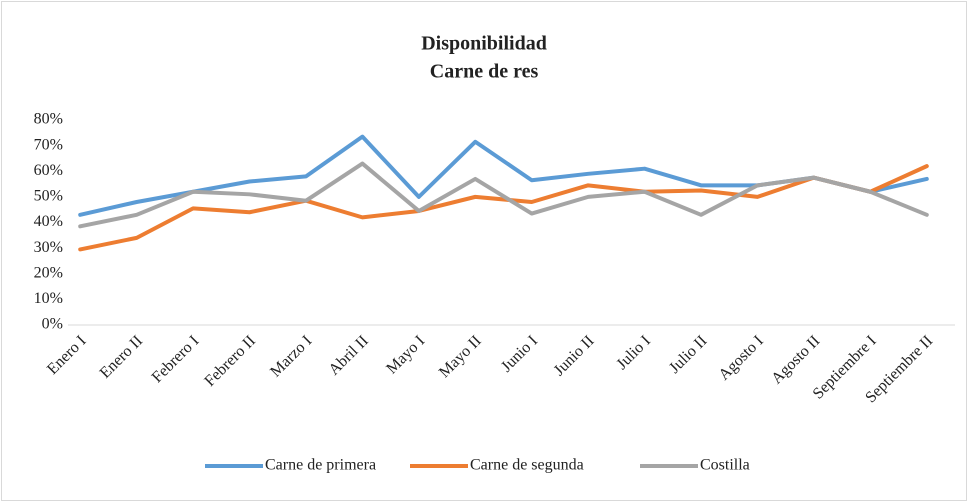 Image resolution: width=969 pixels, height=503 pixels. I want to click on y-tick-label: 70%, so click(48, 144).